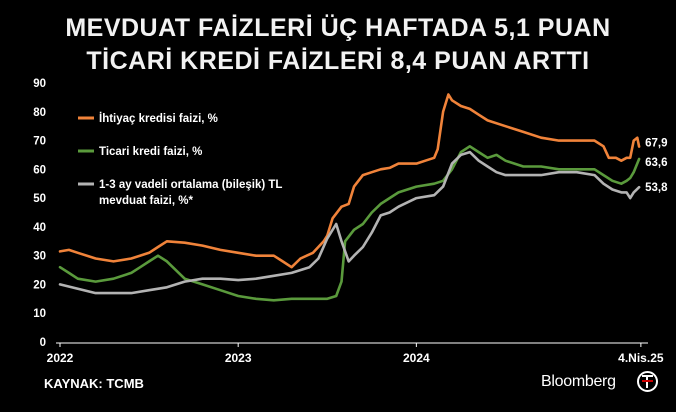 This screenshot has width=676, height=412. Describe the element at coordinates (578, 381) in the screenshot. I see `brand-logo: Bloomberg` at that location.